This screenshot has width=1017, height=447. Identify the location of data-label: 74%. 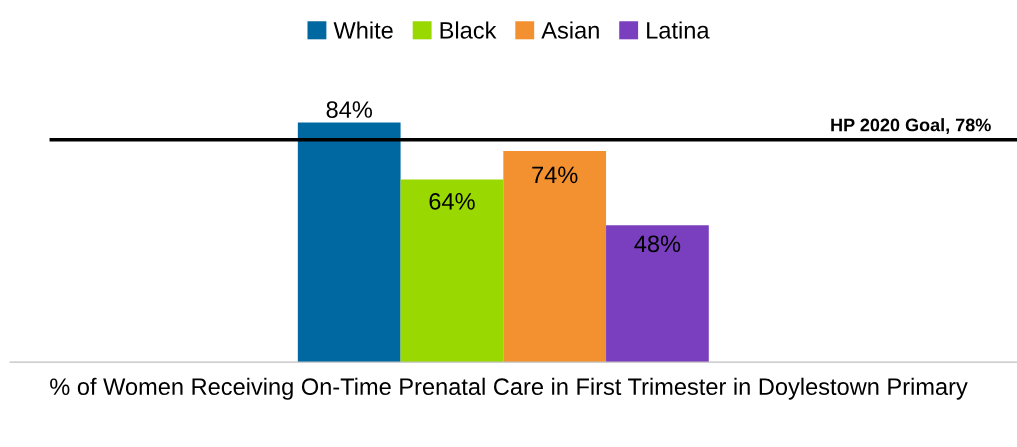
(555, 175).